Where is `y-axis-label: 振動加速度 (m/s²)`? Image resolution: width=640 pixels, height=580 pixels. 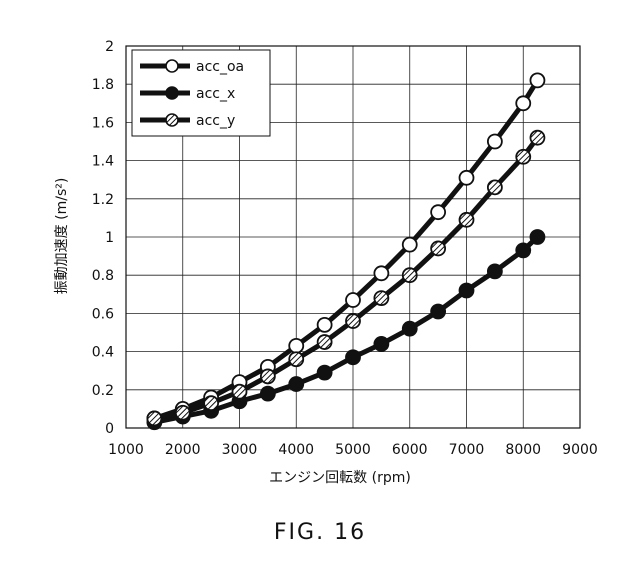 y-axis-label: 振動加速度 (m/s²) is located at coordinates (62, 236).